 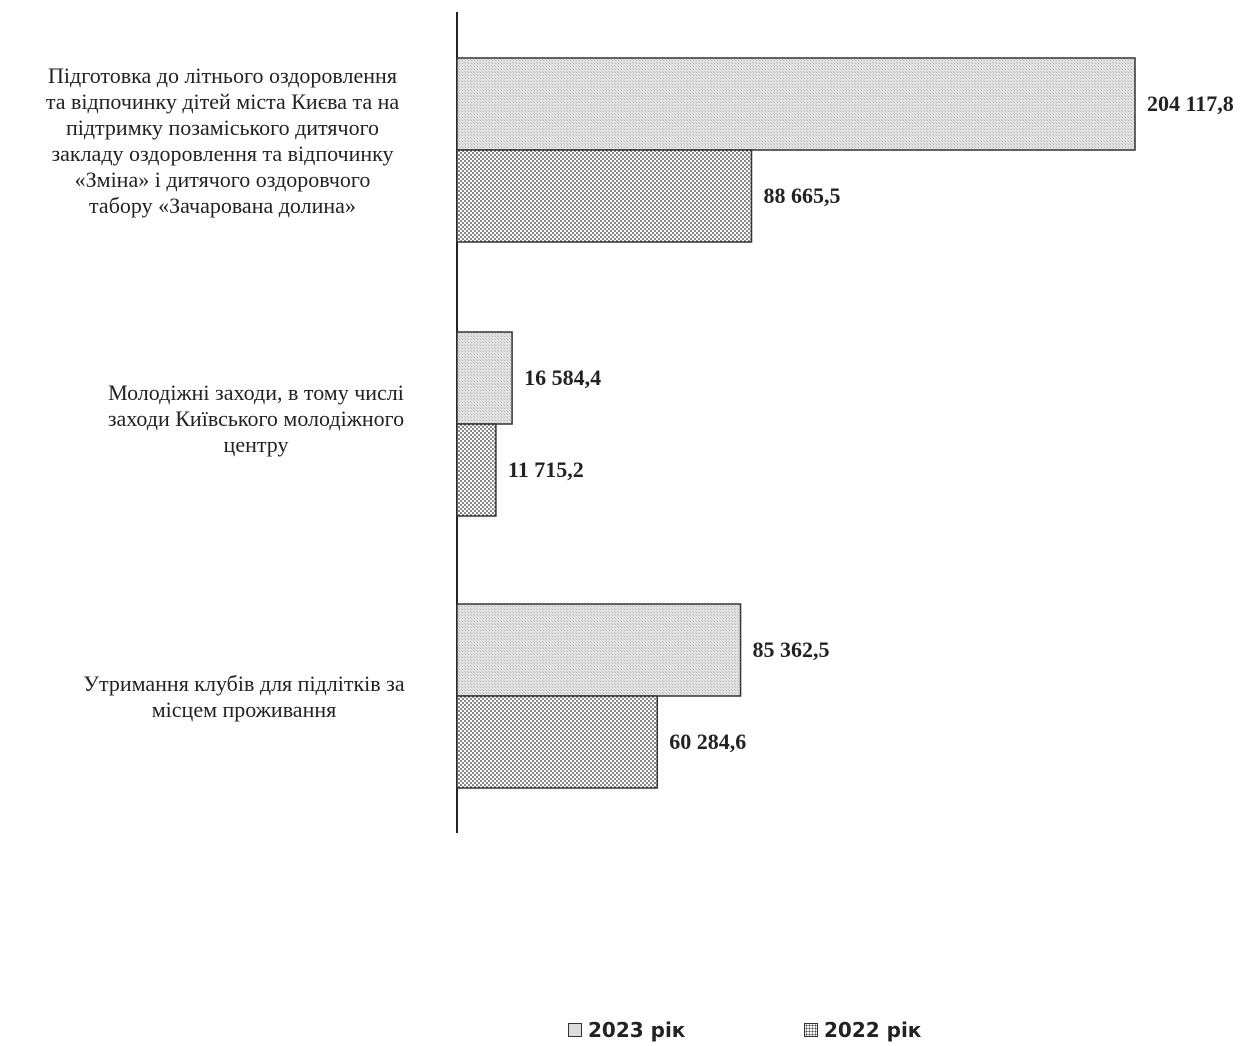 What do you see at coordinates (873, 1030) in the screenshot?
I see `legend-label: 2022 рік` at bounding box center [873, 1030].